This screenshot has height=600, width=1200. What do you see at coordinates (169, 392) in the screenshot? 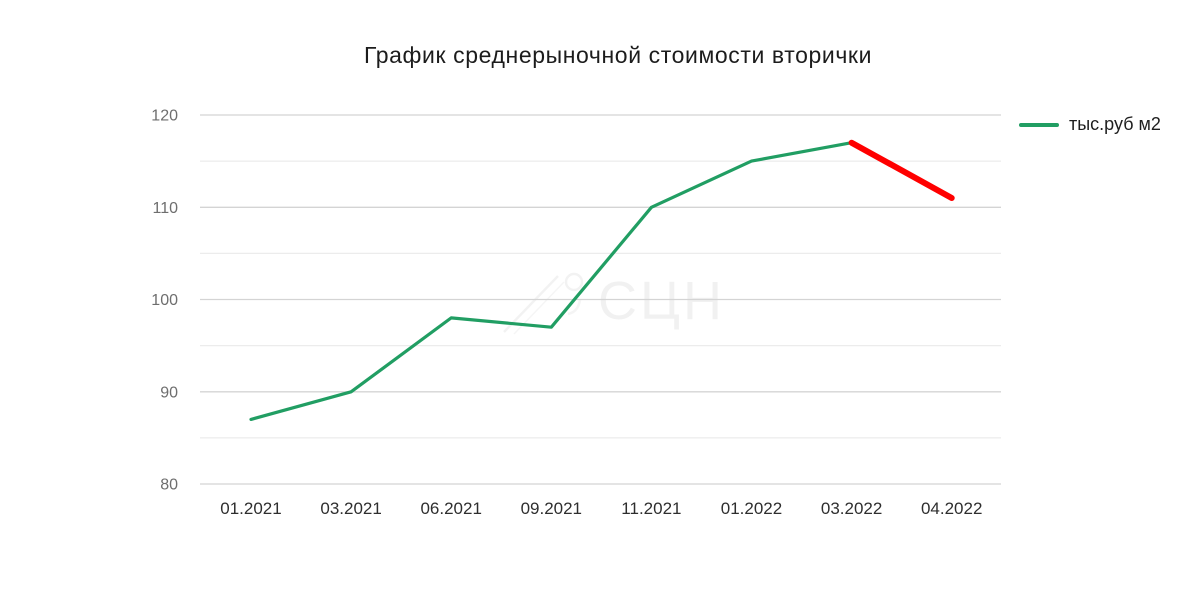
I see `y-tick-label: 90` at bounding box center [169, 392].